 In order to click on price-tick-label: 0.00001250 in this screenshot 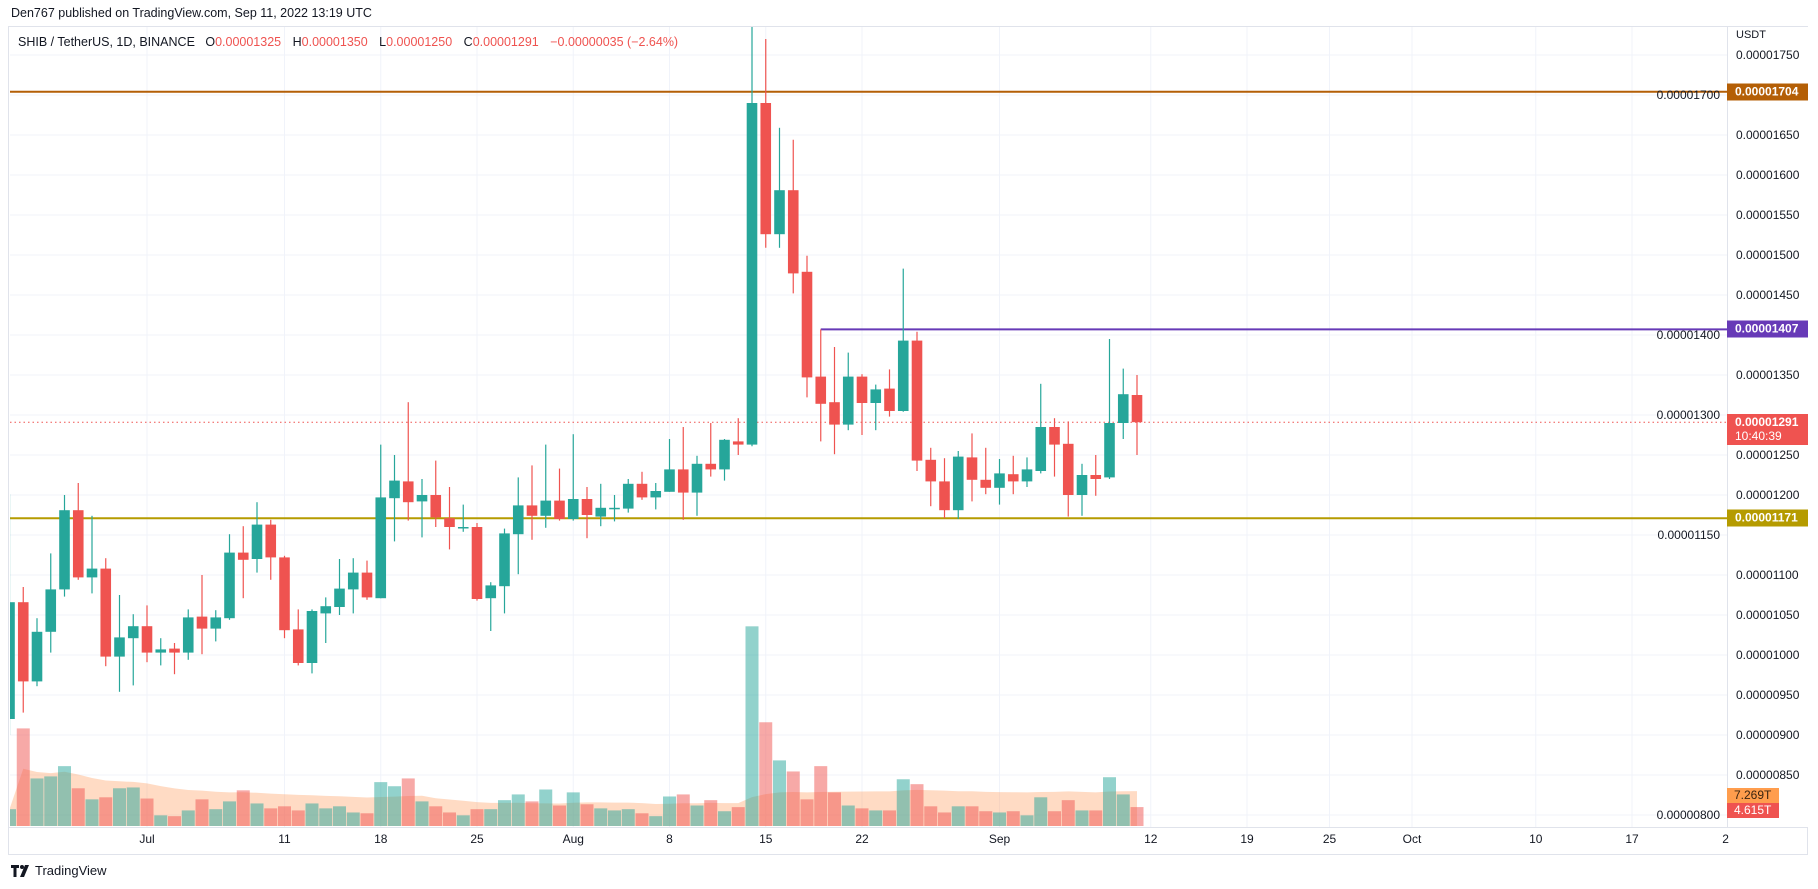, I will do `click(1768, 455)`.